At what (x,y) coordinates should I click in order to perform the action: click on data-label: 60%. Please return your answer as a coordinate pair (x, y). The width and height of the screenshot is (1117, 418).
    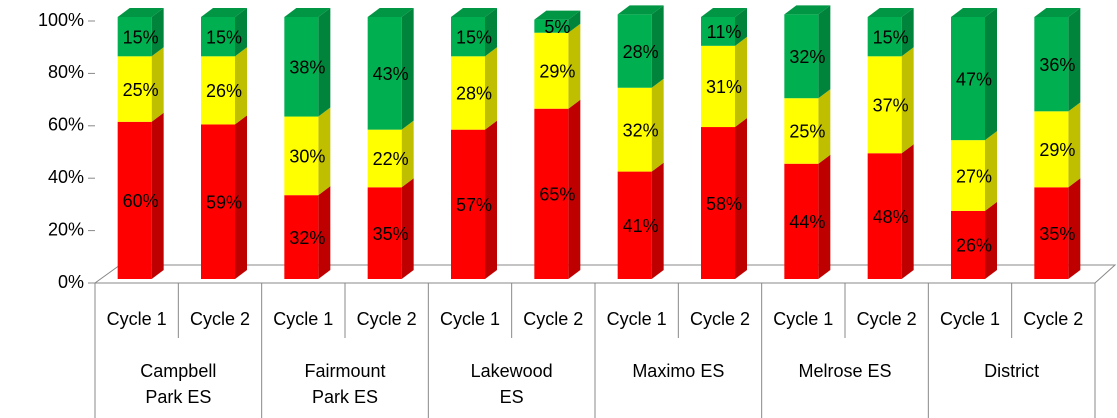
    Looking at the image, I should click on (141, 201).